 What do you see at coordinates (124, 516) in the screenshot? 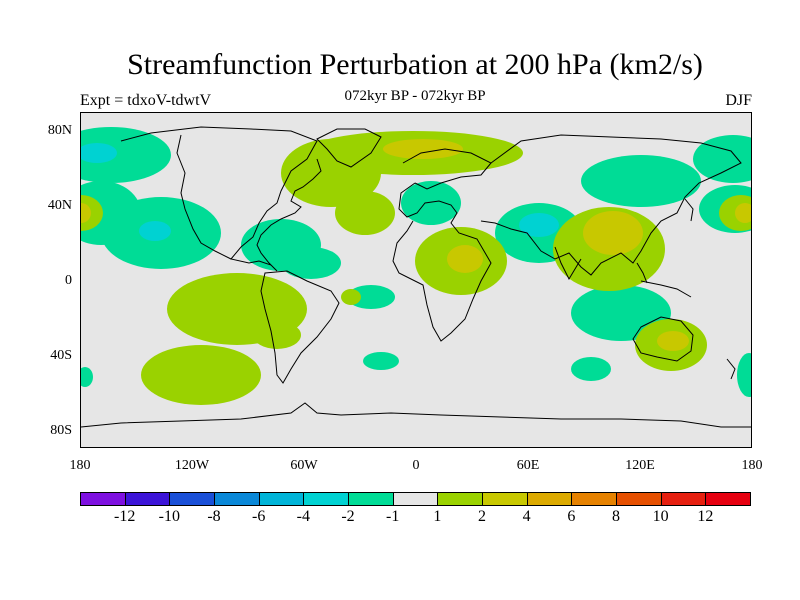
I see `colorbar-label: -12` at bounding box center [124, 516].